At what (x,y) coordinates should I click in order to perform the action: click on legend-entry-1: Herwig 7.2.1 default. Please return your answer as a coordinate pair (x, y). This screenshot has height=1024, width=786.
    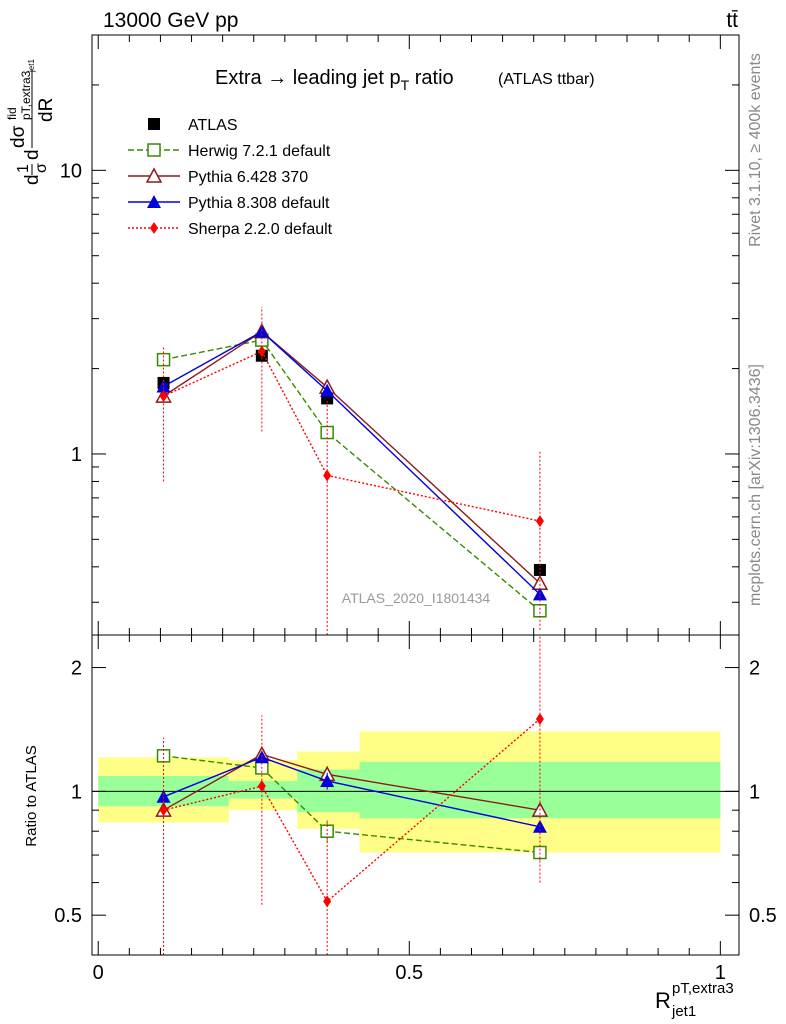
    Looking at the image, I should click on (229, 151).